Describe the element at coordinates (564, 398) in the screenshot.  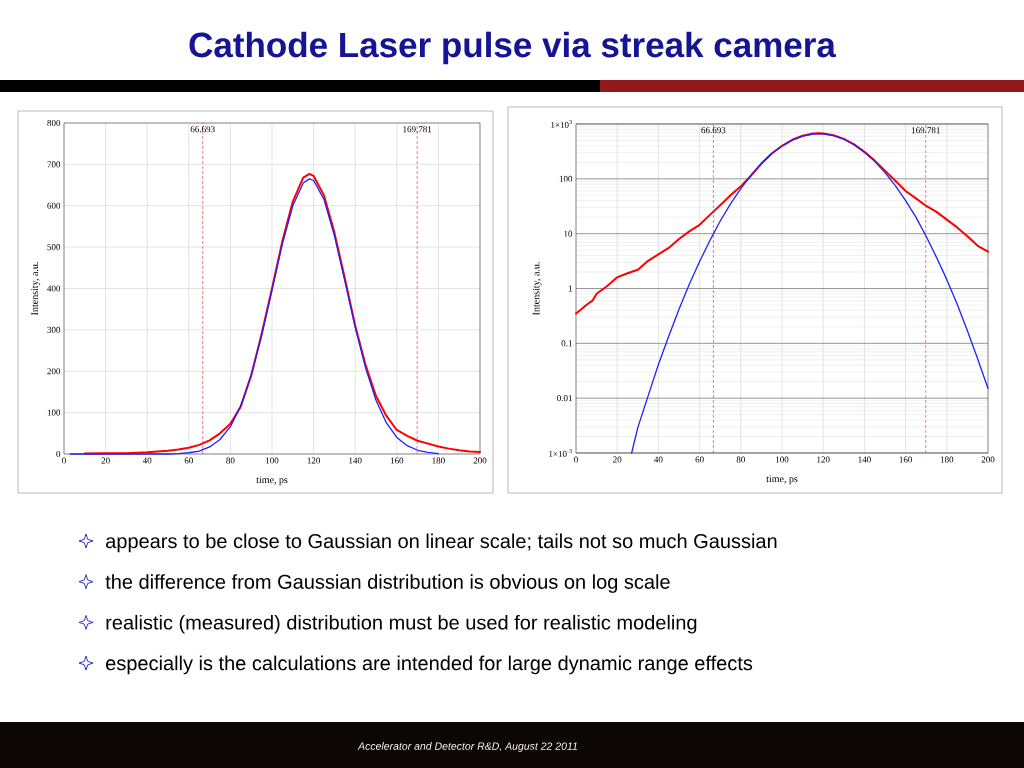
I see `y-tick-label: 0.01` at that location.